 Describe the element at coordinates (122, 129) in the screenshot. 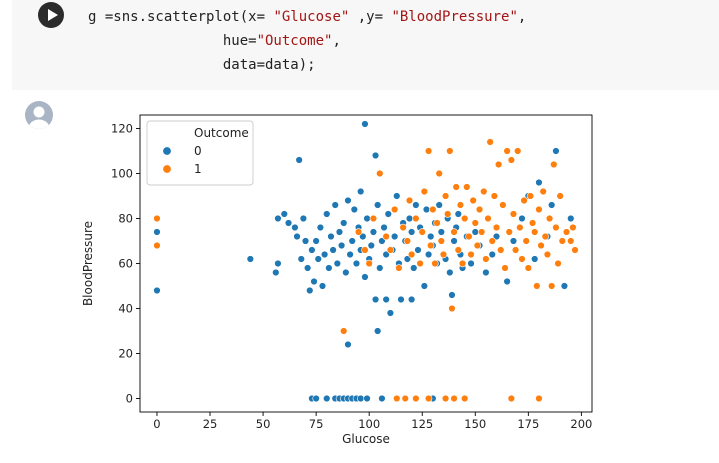

I see `y-tick-label: 120` at that location.